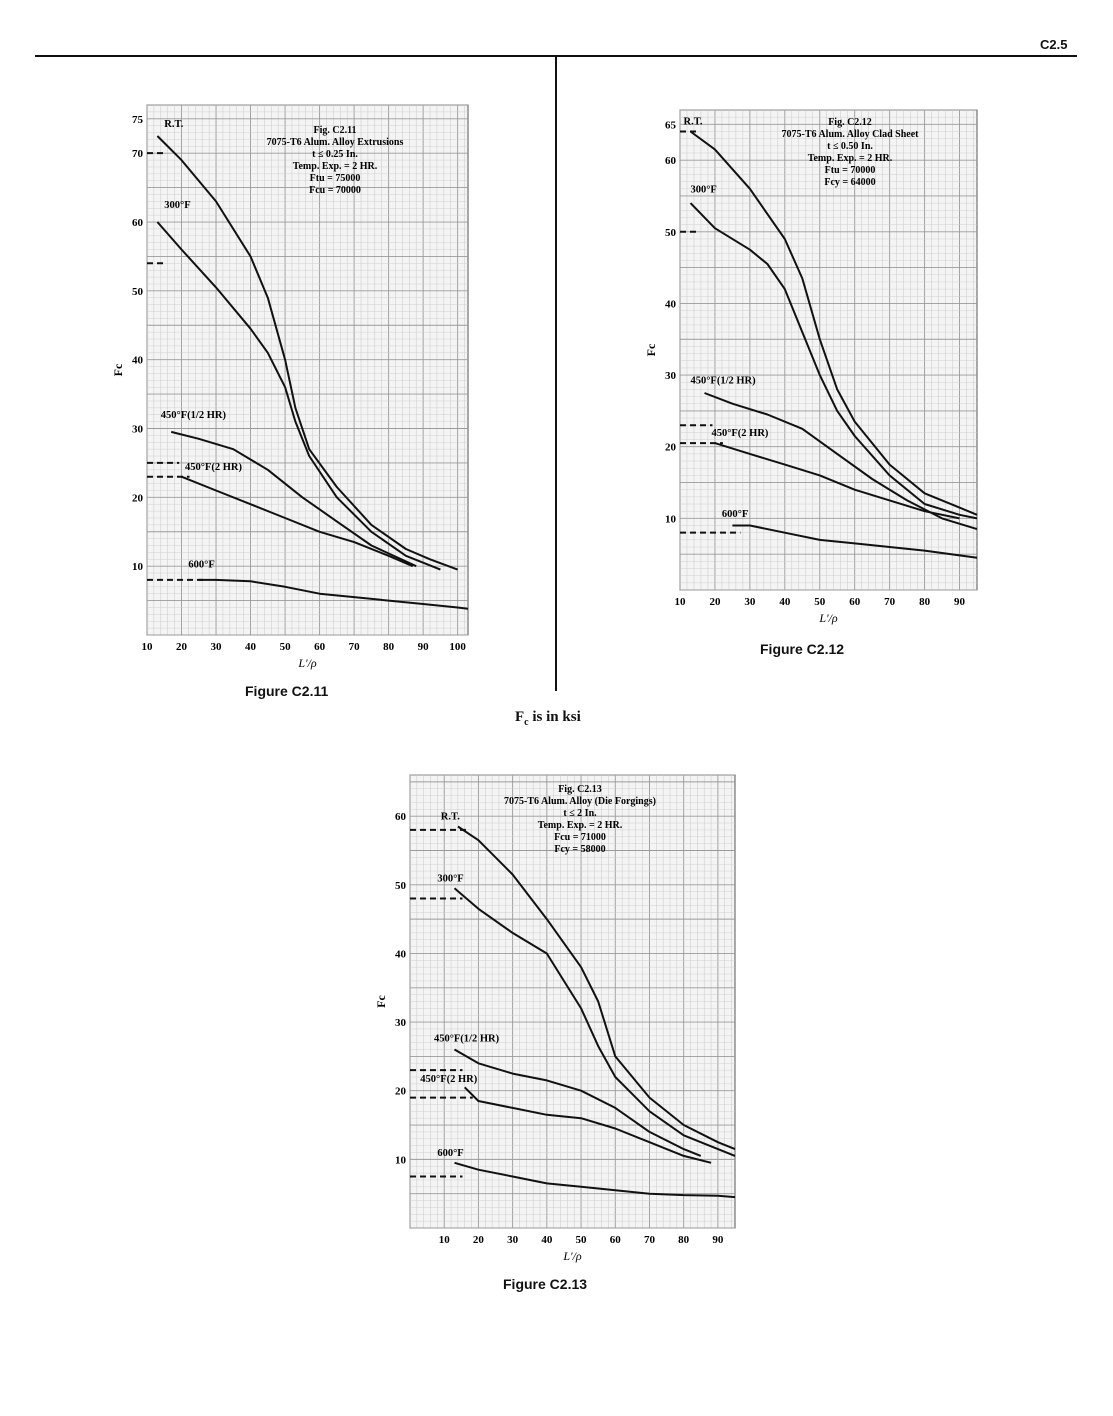 Image resolution: width=1113 pixels, height=1416 pixels. What do you see at coordinates (334, 130) in the screenshot?
I see `figure-annotation-line: Fig. C2.11` at bounding box center [334, 130].